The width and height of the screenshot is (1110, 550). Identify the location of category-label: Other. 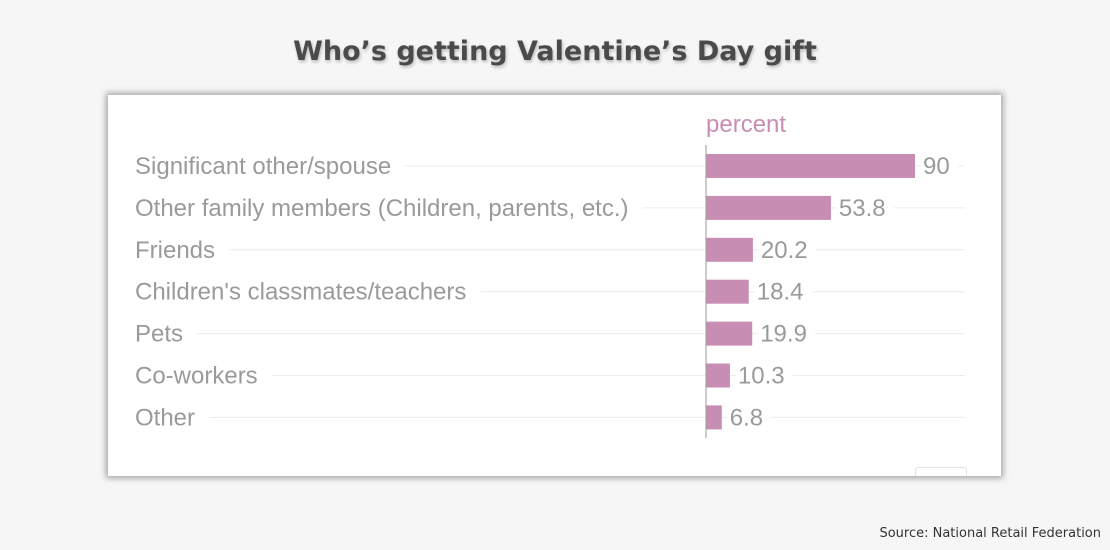
(165, 417).